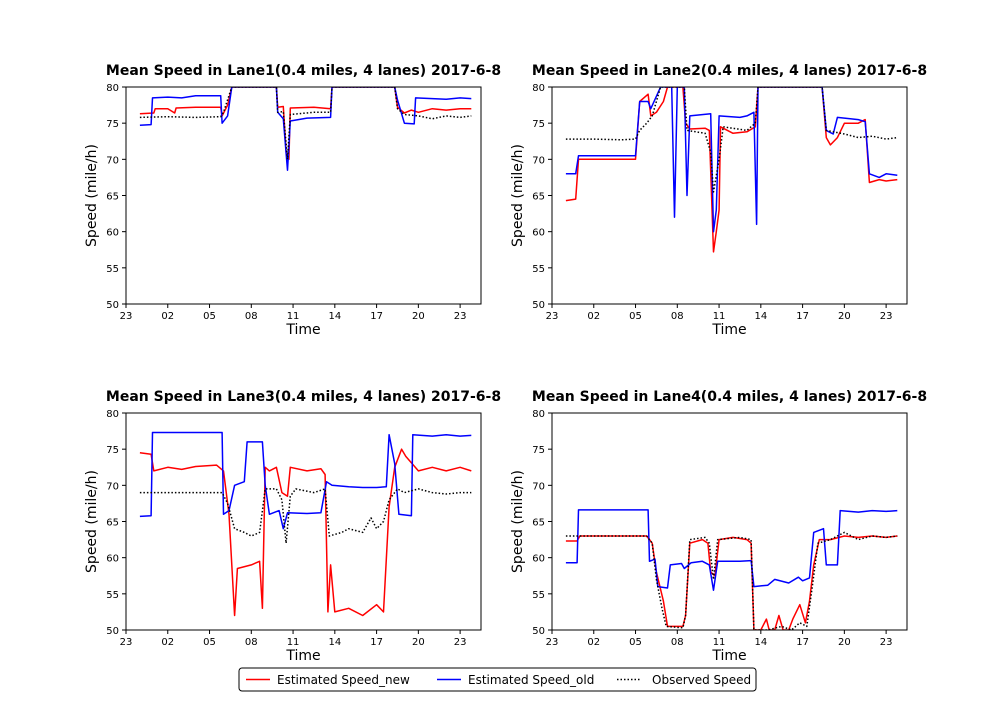  I want to click on legend-label-new: Estimated Speed_new, so click(343, 680).